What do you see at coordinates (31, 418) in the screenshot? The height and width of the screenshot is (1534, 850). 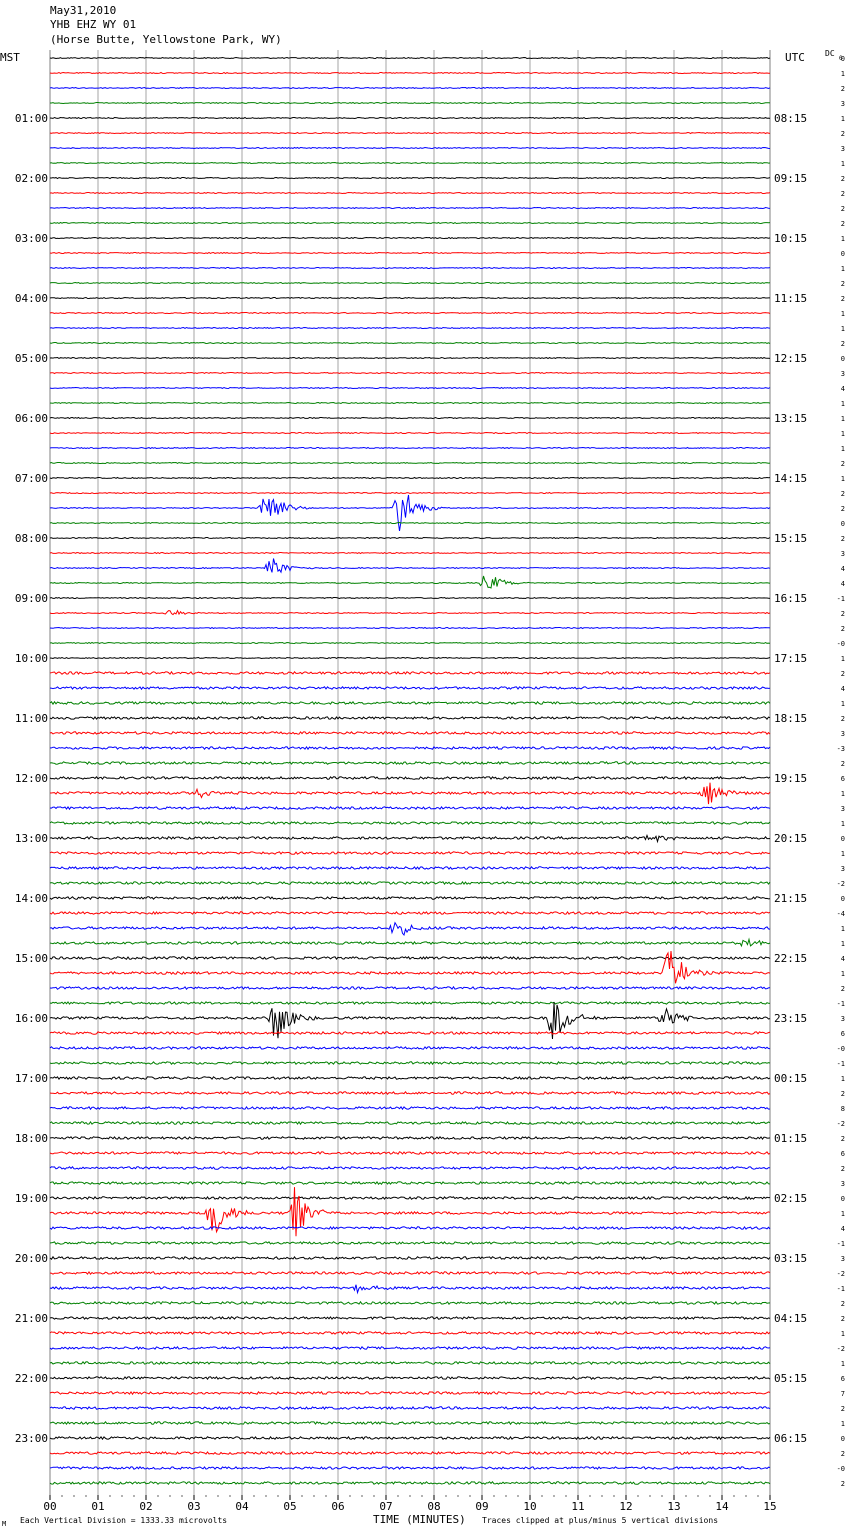 I see `left-hour-label: 06:00` at bounding box center [31, 418].